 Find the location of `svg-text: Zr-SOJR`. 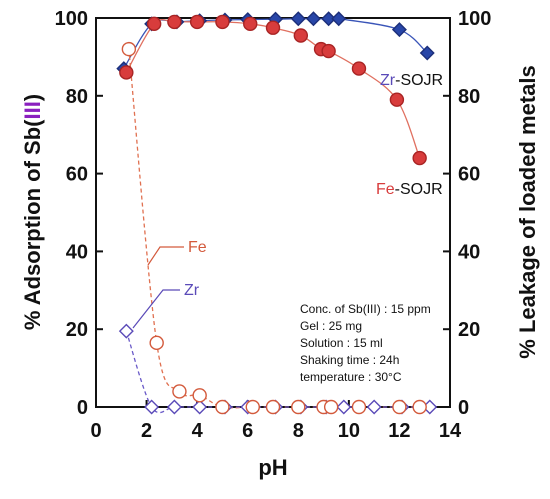

svg-text: Zr-SOJR is located at coordinates (411, 80).